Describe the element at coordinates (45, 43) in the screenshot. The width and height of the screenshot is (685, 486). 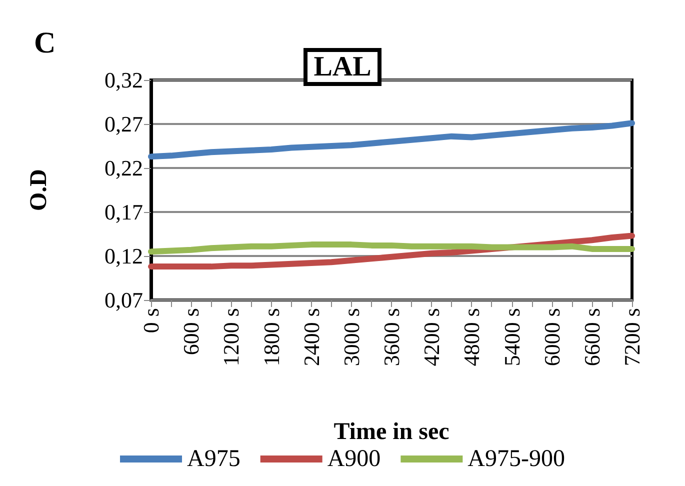
I see `text: C` at that location.